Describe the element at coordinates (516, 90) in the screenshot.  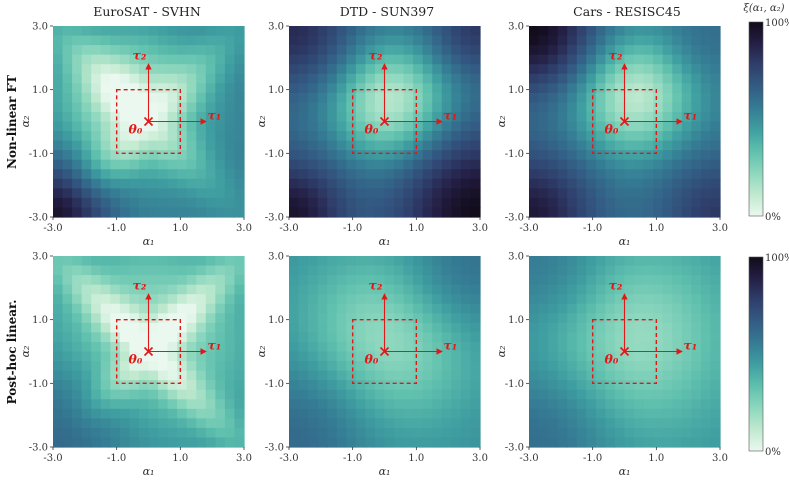
I see `y-tick-label: 1.0` at that location.